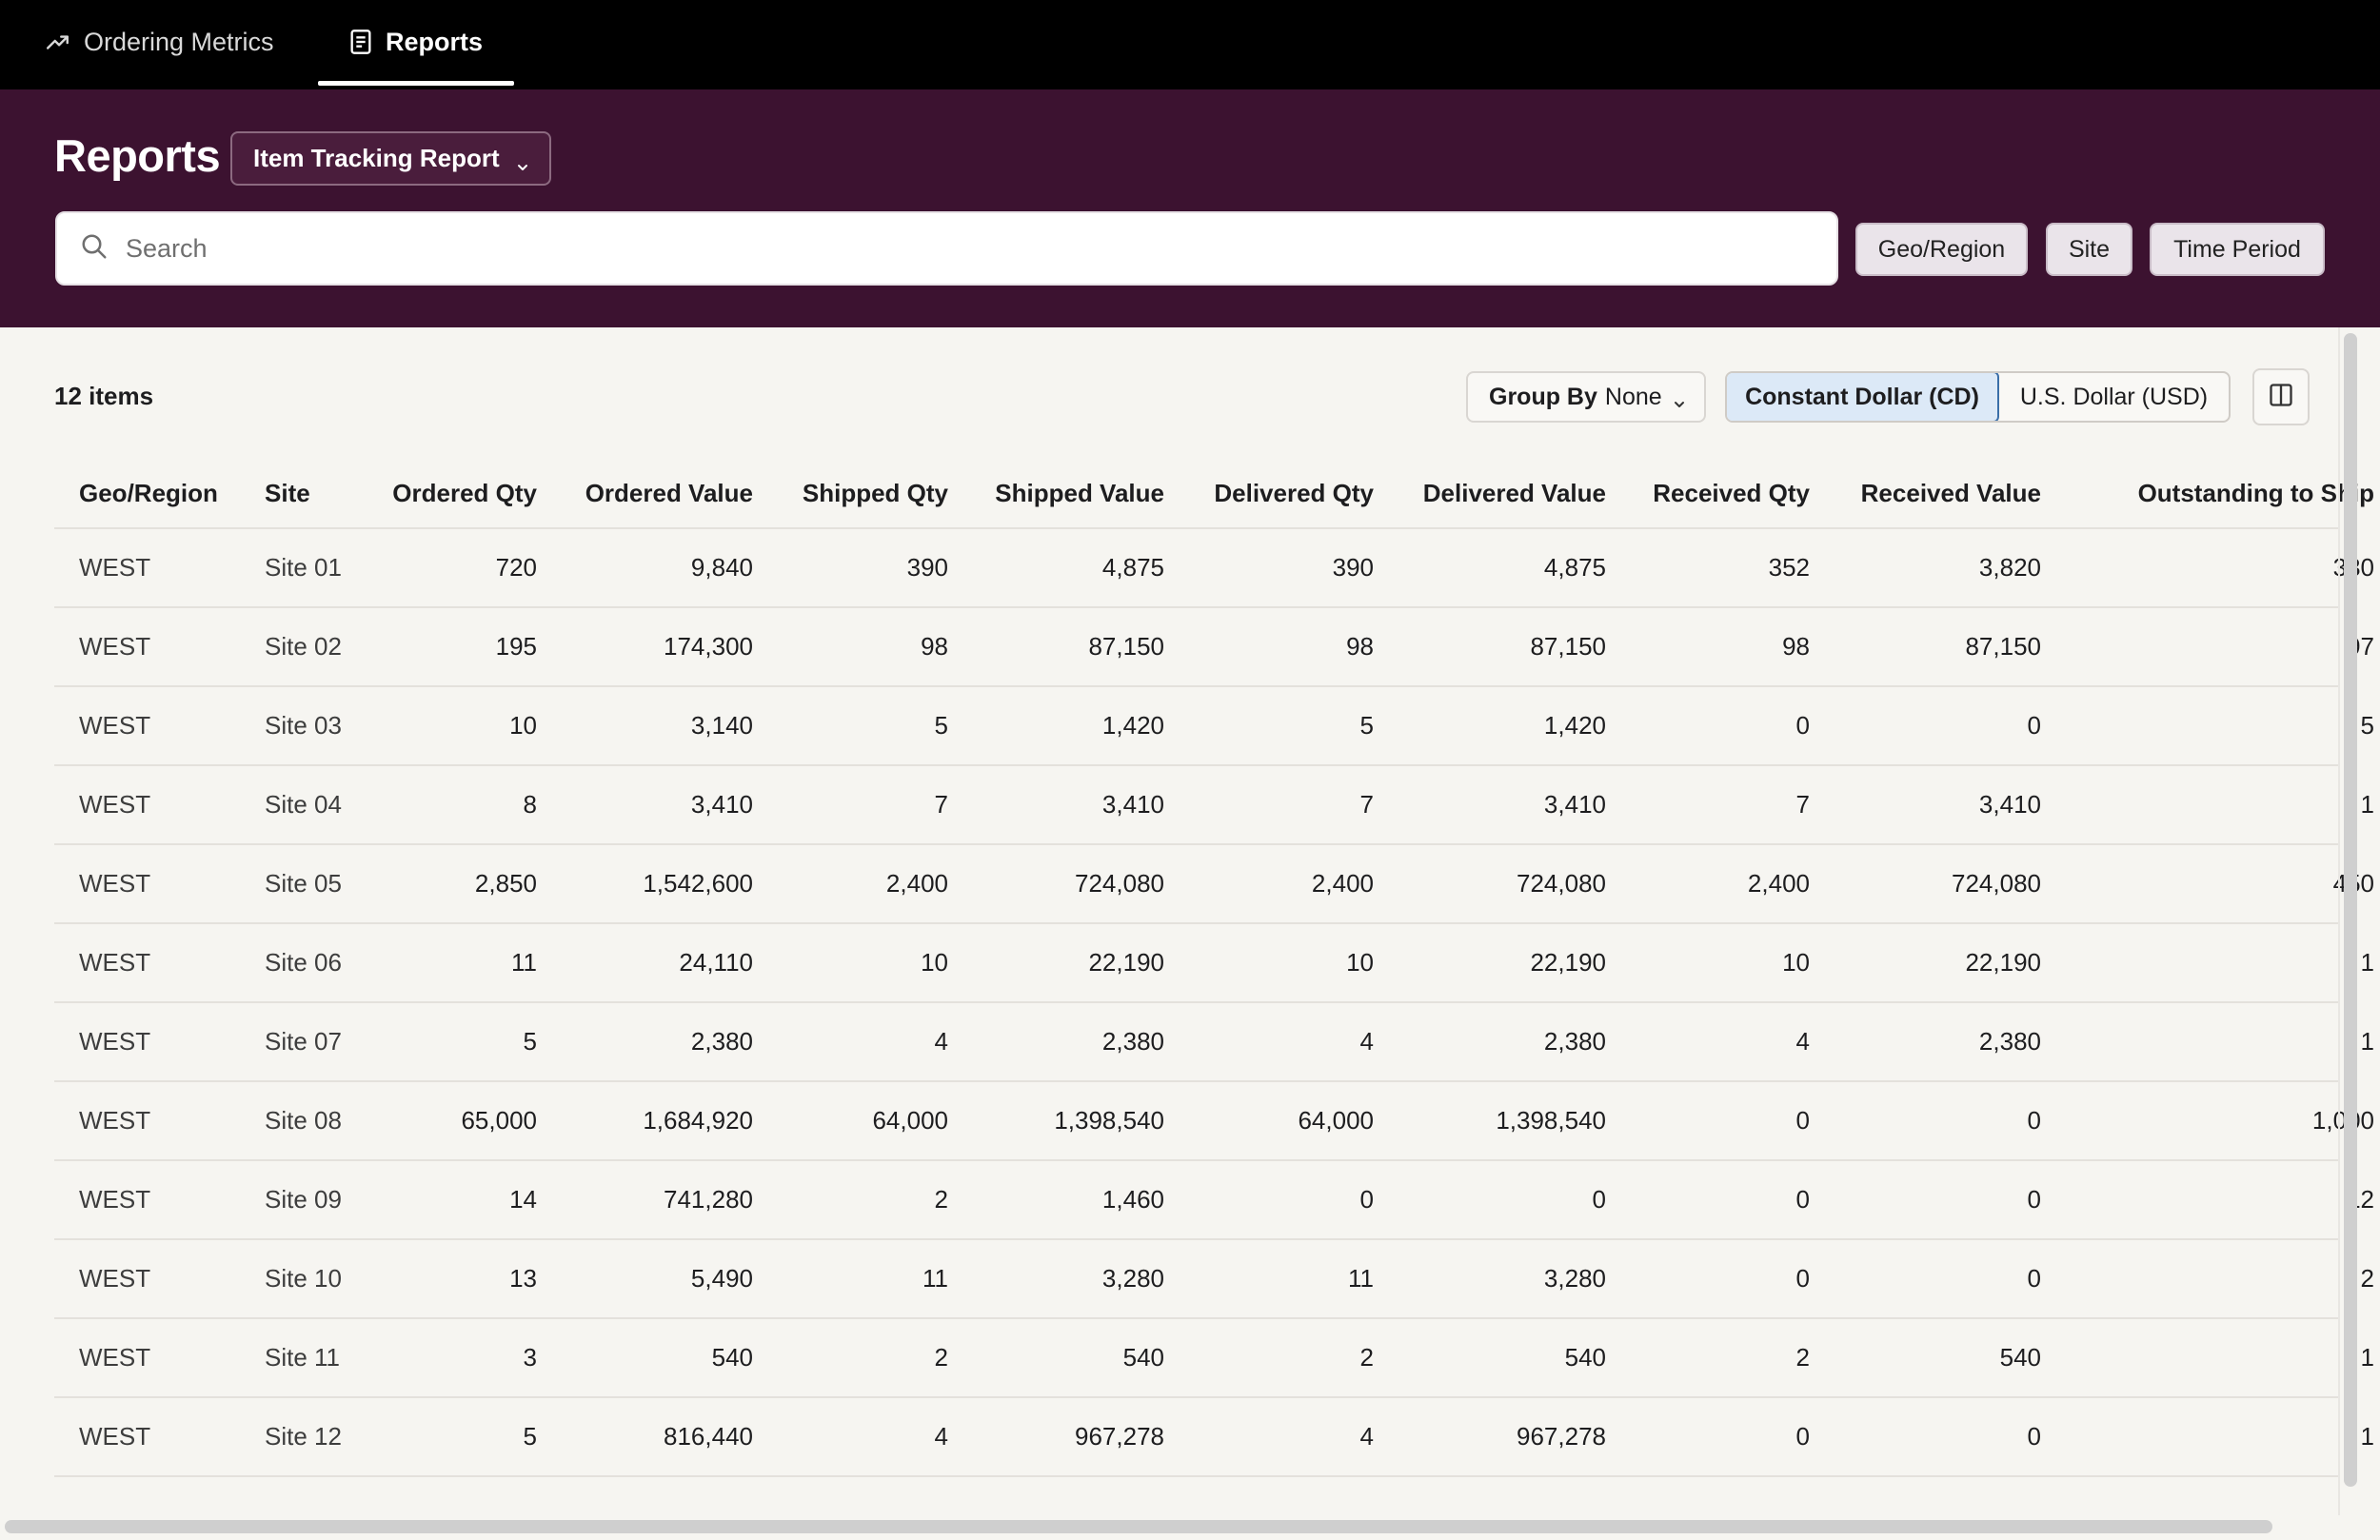 Image resolution: width=2380 pixels, height=1540 pixels. I want to click on column-header: Site, so click(287, 493).